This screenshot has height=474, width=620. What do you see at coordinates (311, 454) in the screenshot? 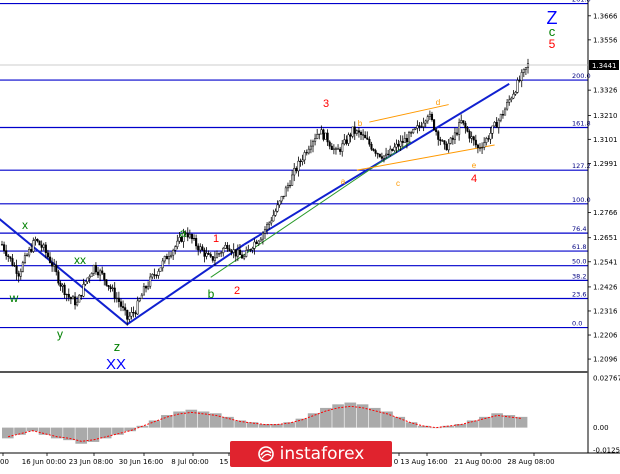
I see `instaforex-banner: instaforex` at bounding box center [311, 454].